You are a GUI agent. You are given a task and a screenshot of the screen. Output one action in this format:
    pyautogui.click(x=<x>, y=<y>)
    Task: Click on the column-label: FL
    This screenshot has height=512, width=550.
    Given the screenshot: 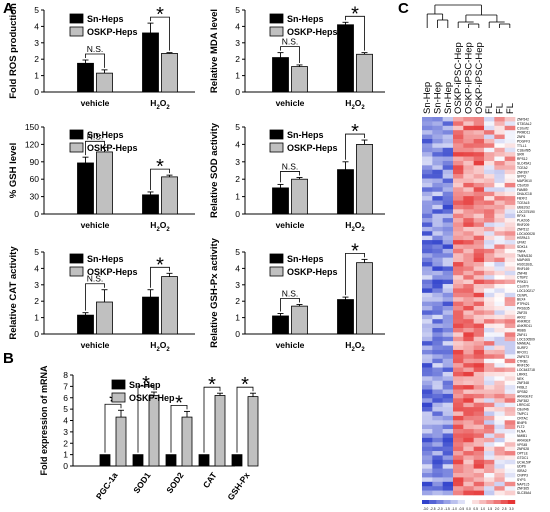 What is the action you would take?
    pyautogui.click(x=500, y=108)
    